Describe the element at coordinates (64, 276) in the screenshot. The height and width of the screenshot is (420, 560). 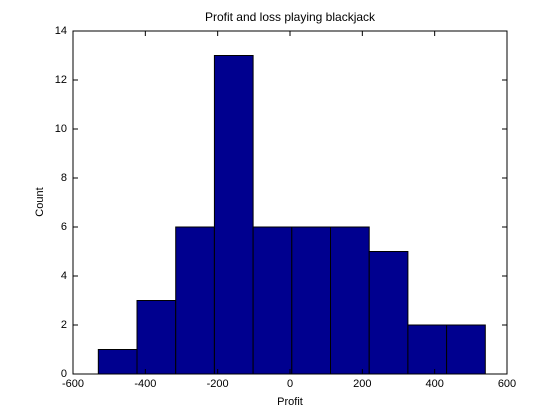
I see `y-tick-label: 4` at that location.